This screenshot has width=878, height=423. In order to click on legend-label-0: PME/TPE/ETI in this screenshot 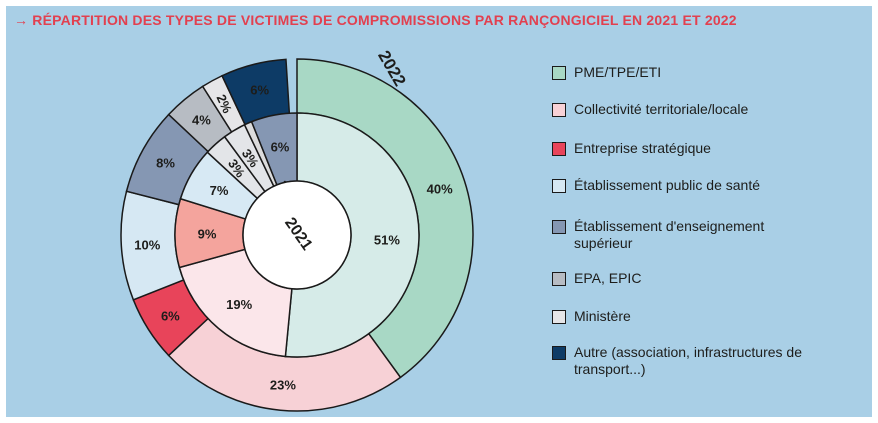, I will do `click(618, 72)`.